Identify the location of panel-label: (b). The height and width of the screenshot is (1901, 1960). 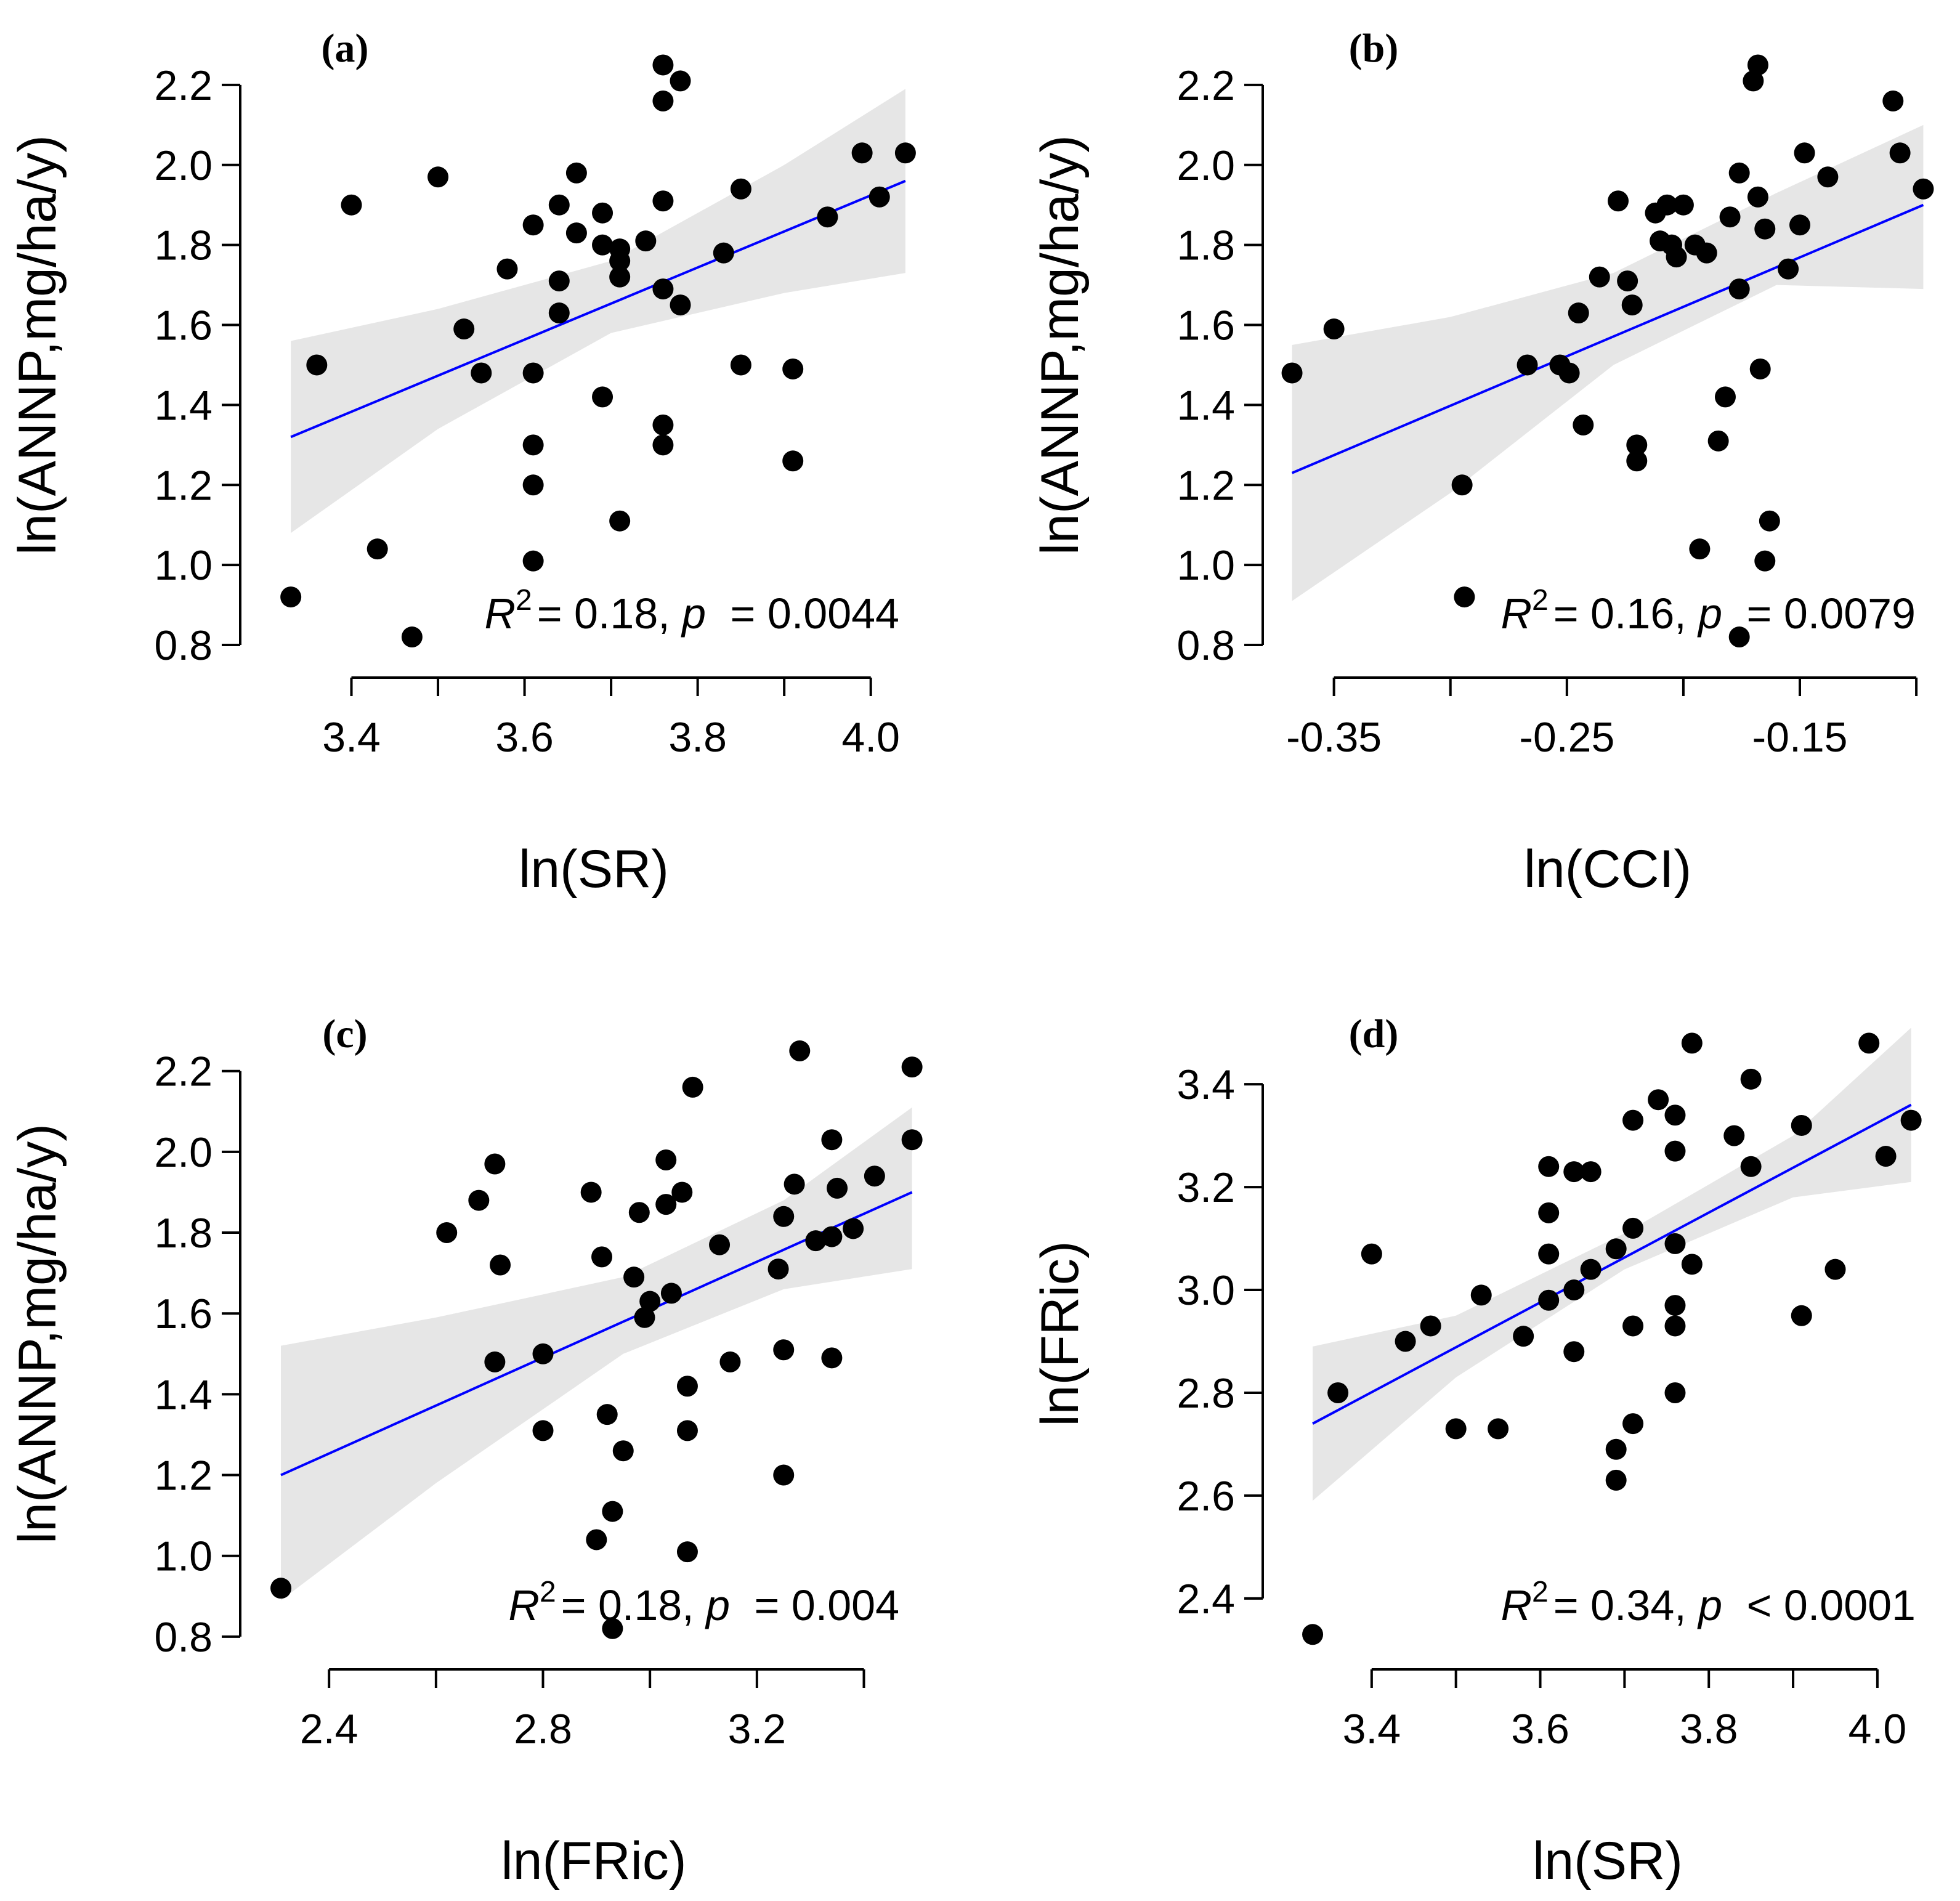
(1374, 48).